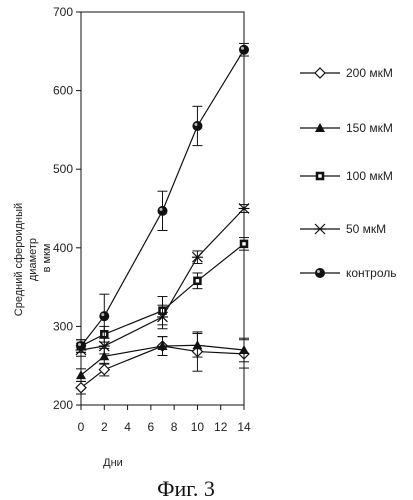 This screenshot has height=500, width=413. I want to click on legend-label: 200 мкМ, so click(369, 73).